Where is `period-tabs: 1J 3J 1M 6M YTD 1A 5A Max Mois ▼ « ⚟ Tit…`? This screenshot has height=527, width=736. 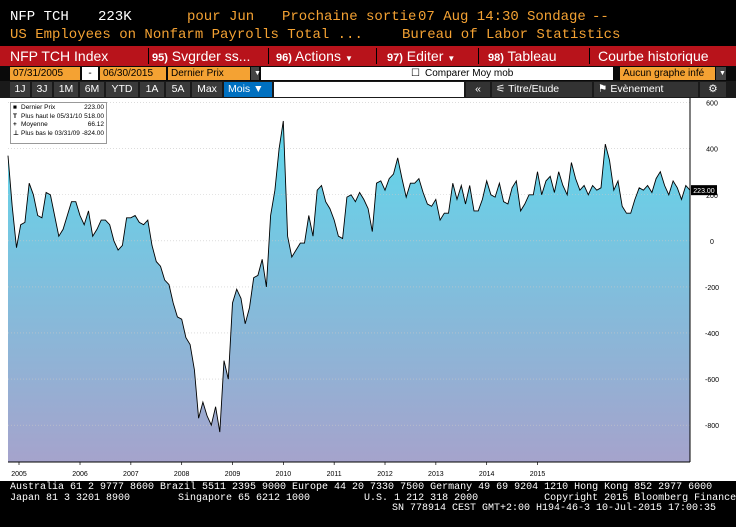
period-tabs: 1J 3J 1M 6M YTD 1A 5A Max Mois ▼ « ⚟ Tit… is located at coordinates (368, 89).